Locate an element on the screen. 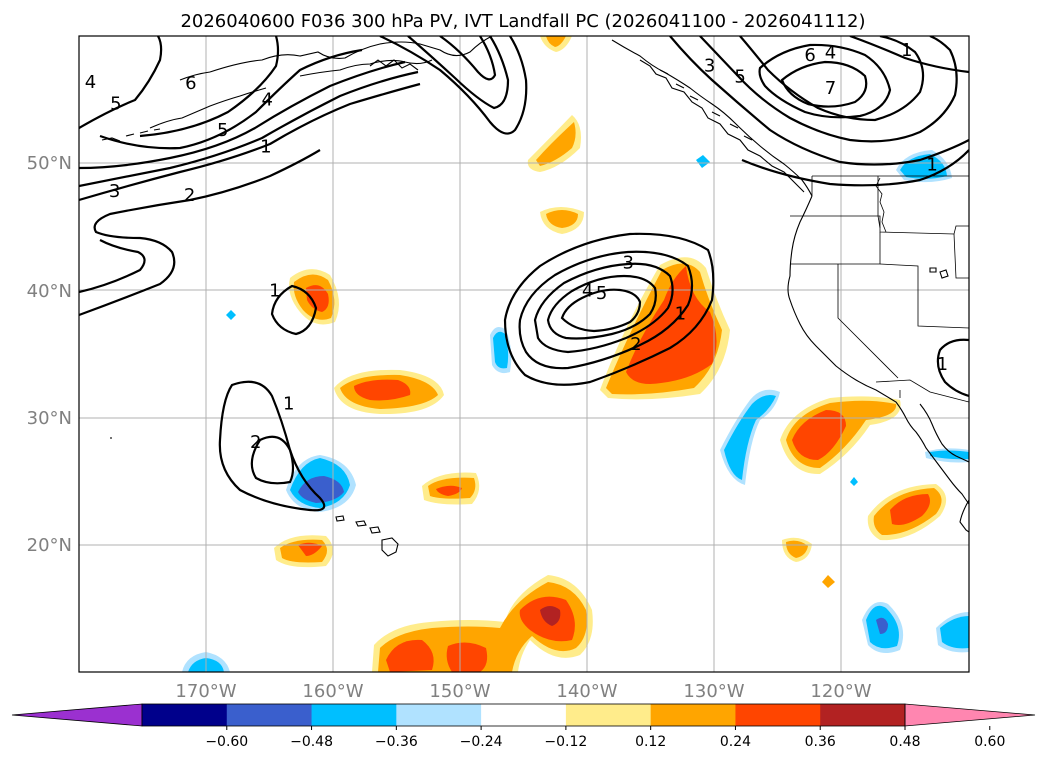 Image resolution: width=1047 pixels, height=765 pixels. colorbar-tick-label: 0.12 is located at coordinates (650, 742).